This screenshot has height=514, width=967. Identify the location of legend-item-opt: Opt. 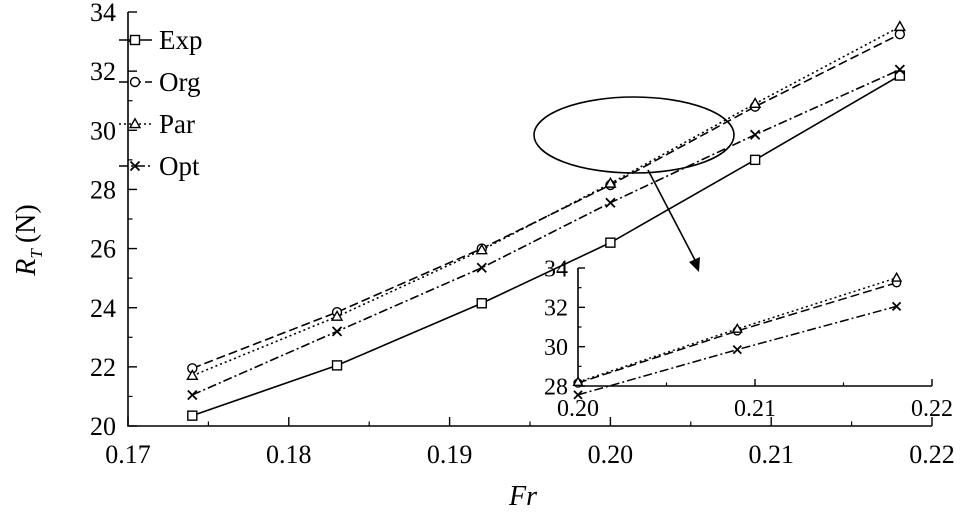
(159, 166).